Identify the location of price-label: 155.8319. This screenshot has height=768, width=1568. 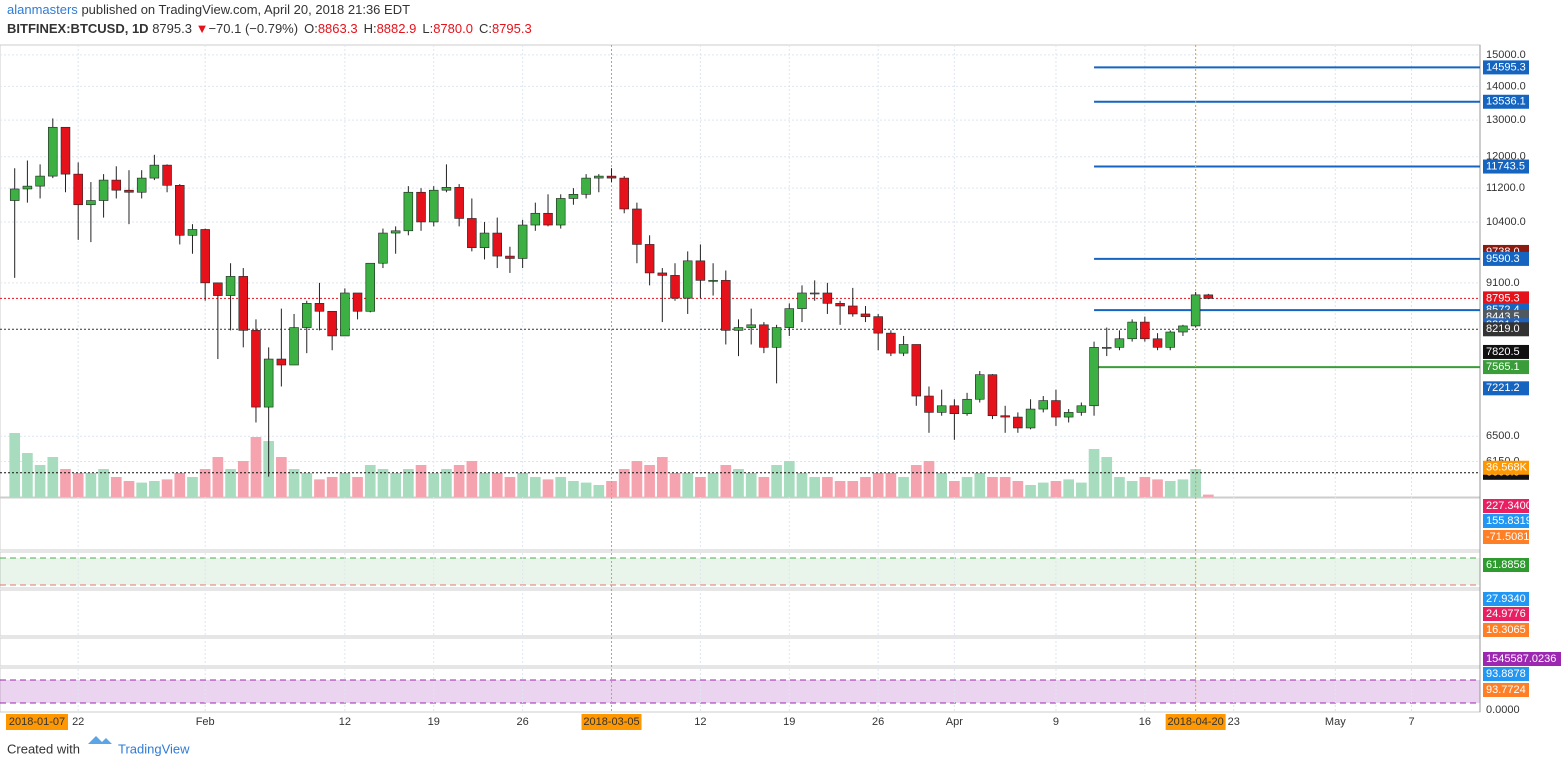
(1509, 521).